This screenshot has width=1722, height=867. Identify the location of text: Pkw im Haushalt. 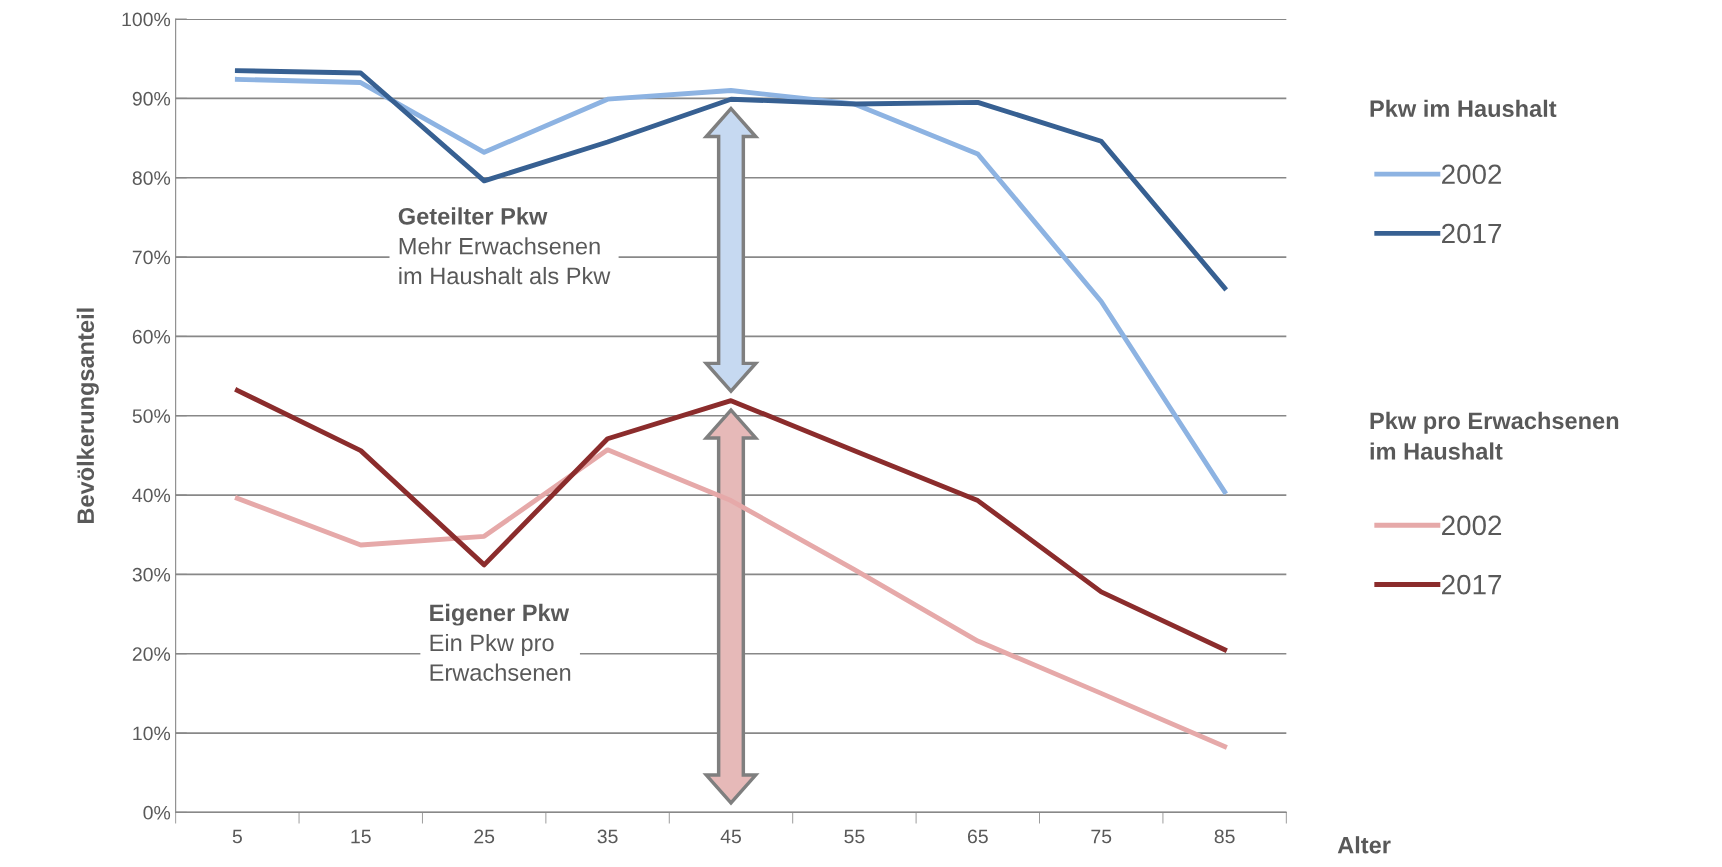
(1463, 108).